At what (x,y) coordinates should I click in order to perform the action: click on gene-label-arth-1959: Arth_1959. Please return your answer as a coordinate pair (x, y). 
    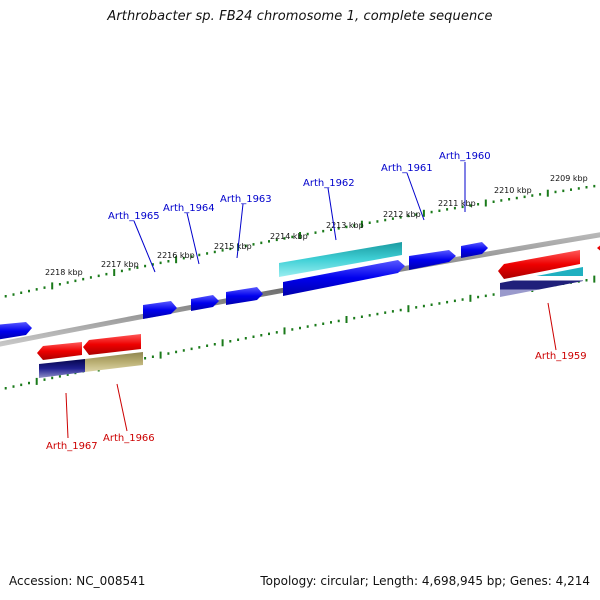
    Looking at the image, I should click on (561, 356).